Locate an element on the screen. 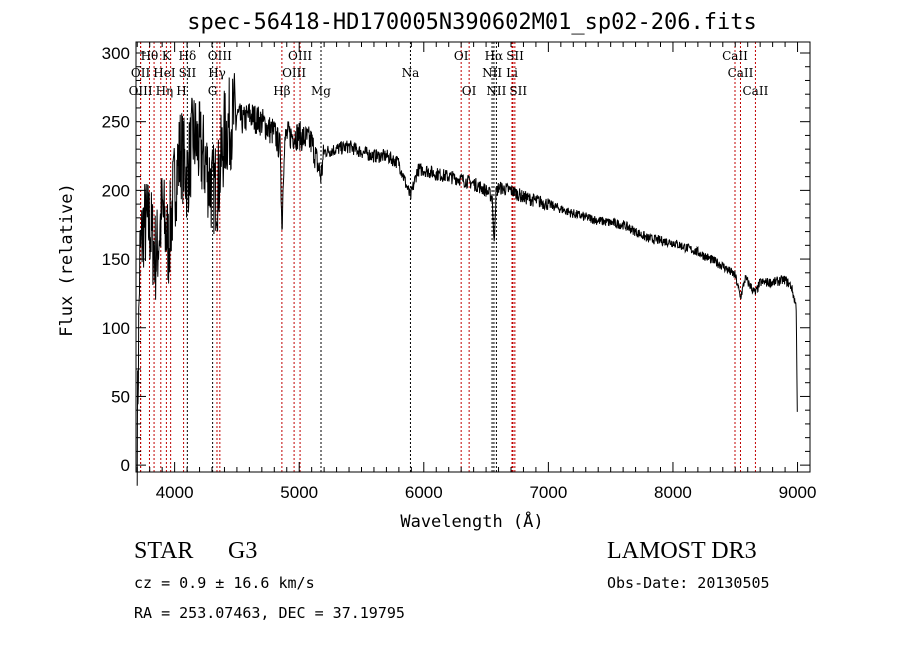  object-subclass: G3 is located at coordinates (243, 551).